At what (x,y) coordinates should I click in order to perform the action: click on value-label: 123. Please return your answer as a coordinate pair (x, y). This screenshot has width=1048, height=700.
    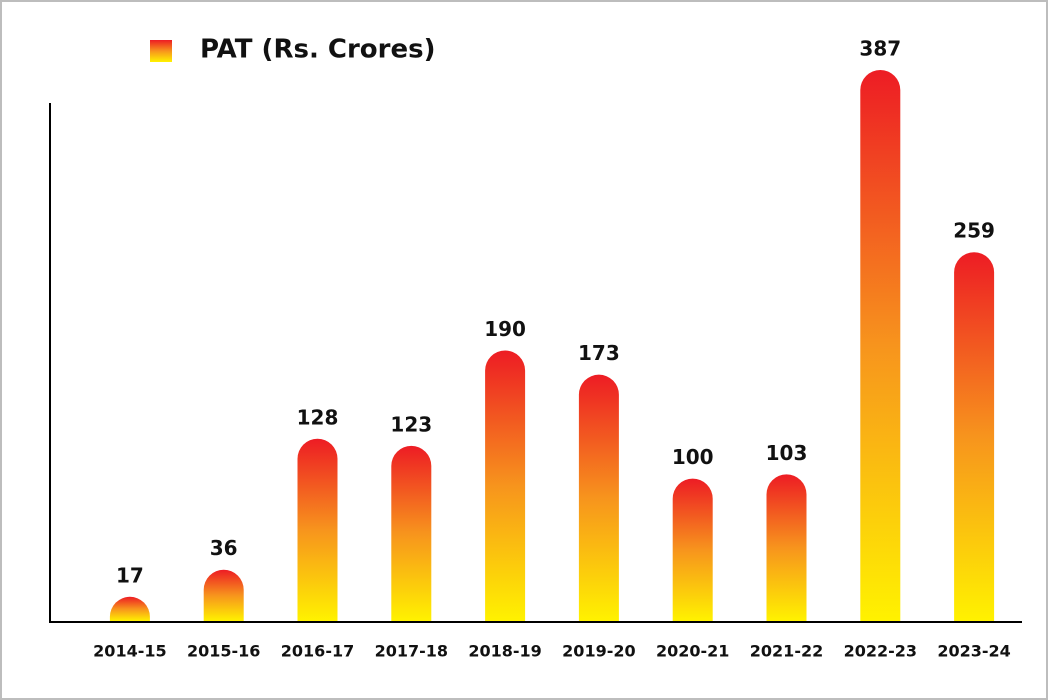
    Looking at the image, I should click on (411, 424).